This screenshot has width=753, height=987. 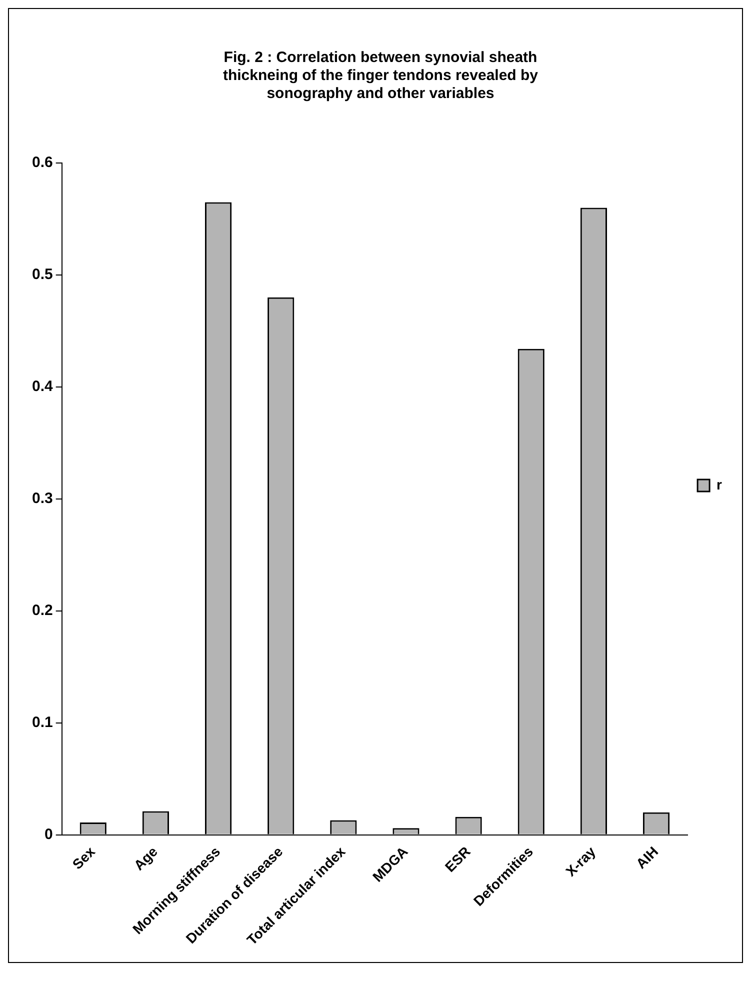 I want to click on x-tick-label: AIH, so click(x=647, y=857).